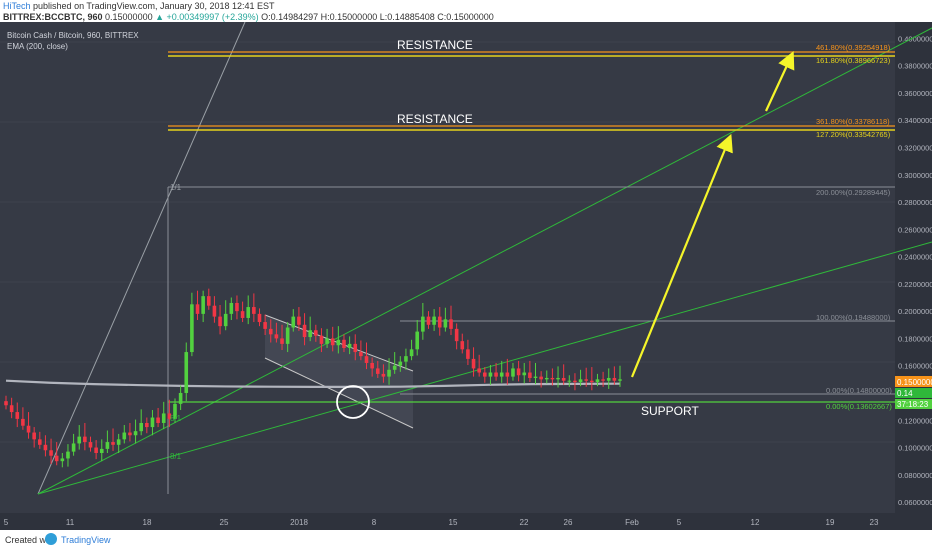 Image resolution: width=932 pixels, height=550 pixels. I want to click on x-tick-label: 11, so click(70, 522).